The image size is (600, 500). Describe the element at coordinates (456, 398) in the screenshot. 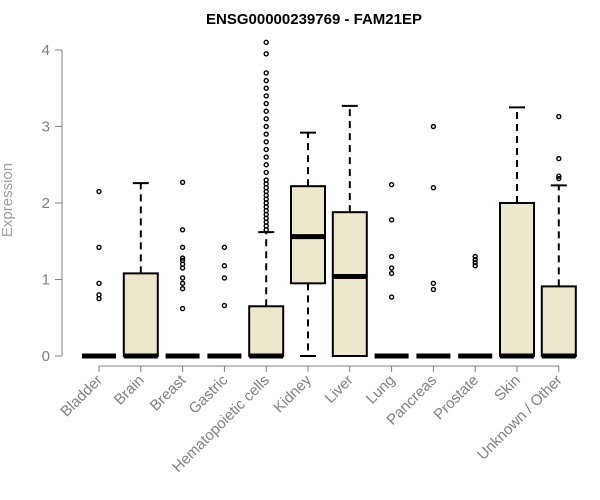

I see `x-tick-label: Prostate` at that location.